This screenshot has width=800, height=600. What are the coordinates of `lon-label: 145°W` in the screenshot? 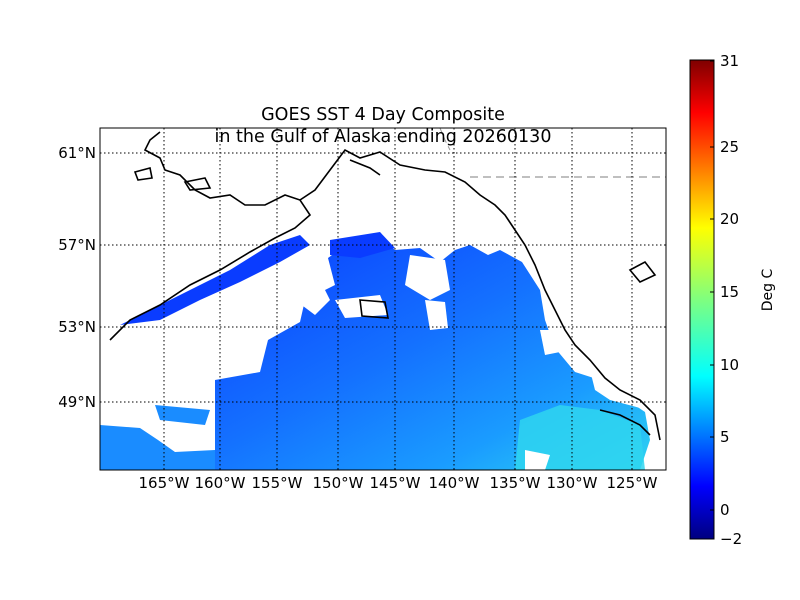 It's located at (395, 483).